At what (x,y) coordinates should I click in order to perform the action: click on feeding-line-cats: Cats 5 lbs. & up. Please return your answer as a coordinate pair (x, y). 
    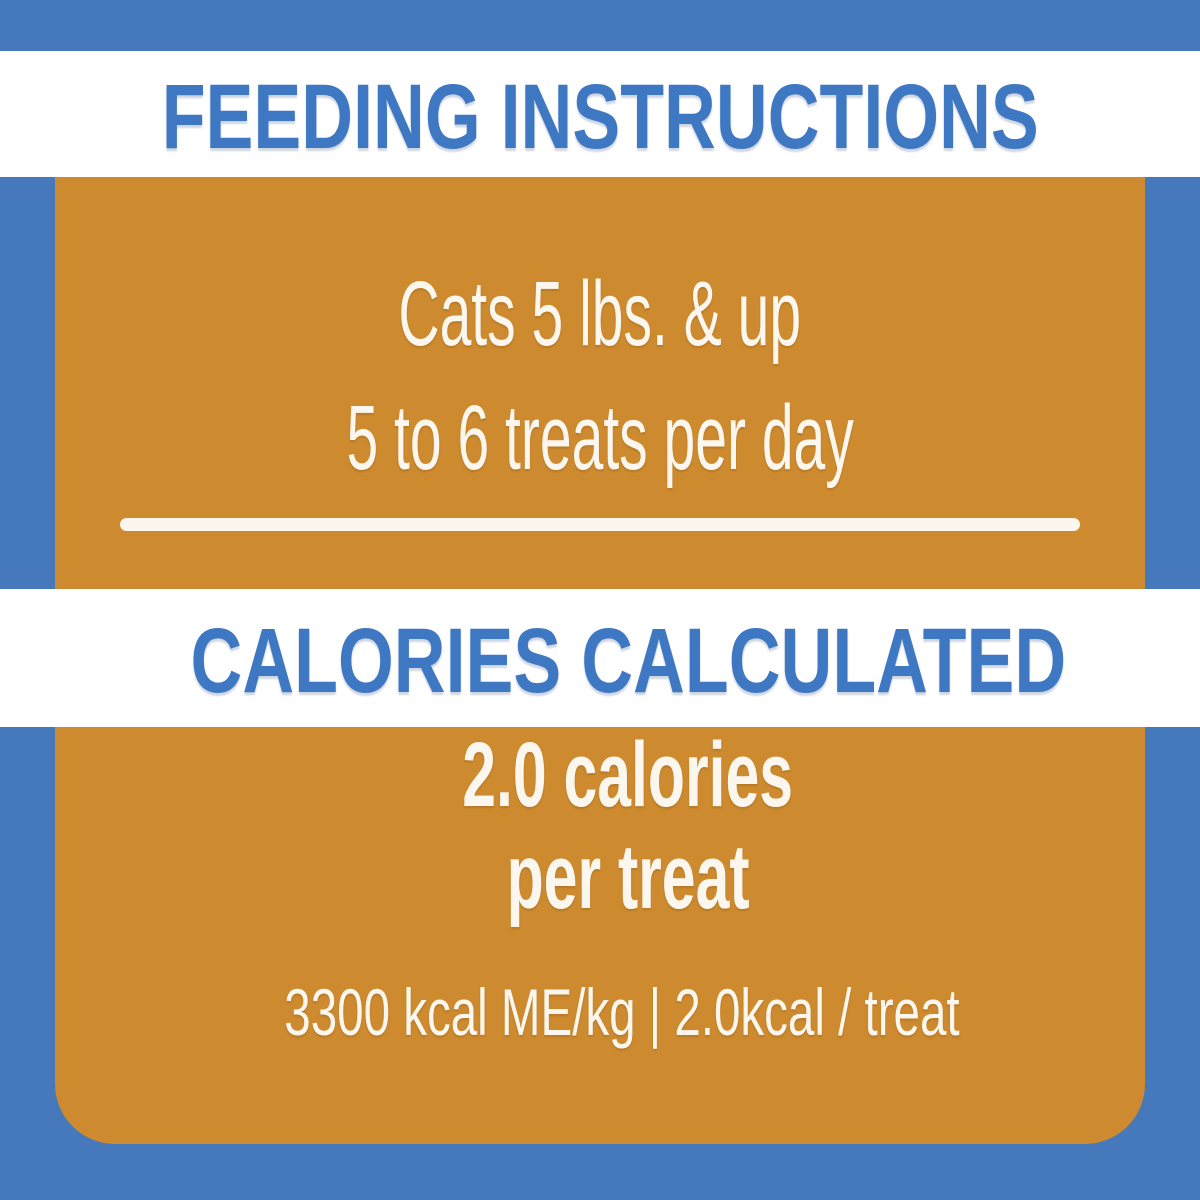
    Looking at the image, I should click on (600, 314).